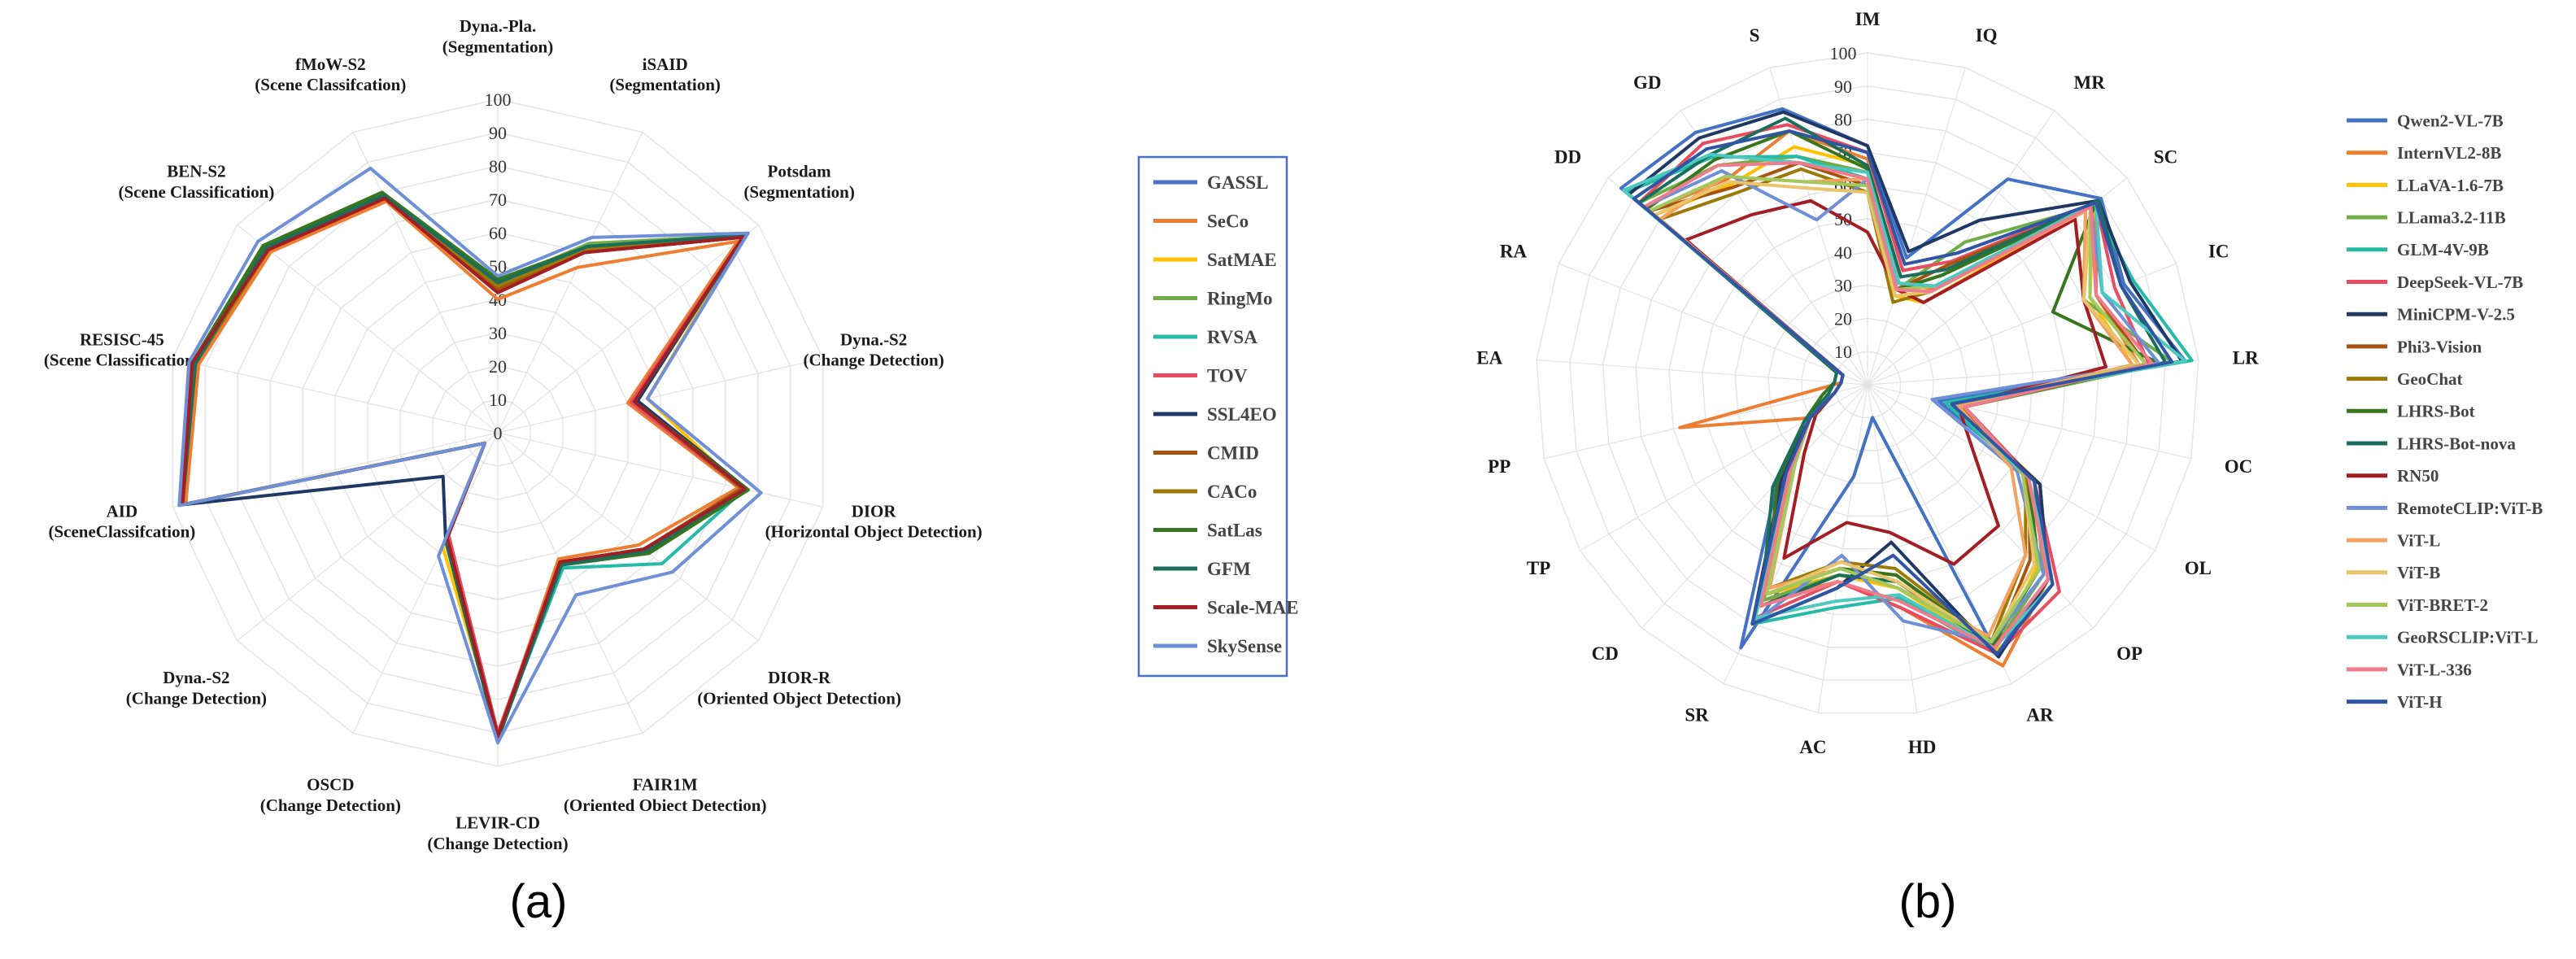  Describe the element at coordinates (121, 532) in the screenshot. I see `axis-task-label: (SceneClassifcation)` at that location.